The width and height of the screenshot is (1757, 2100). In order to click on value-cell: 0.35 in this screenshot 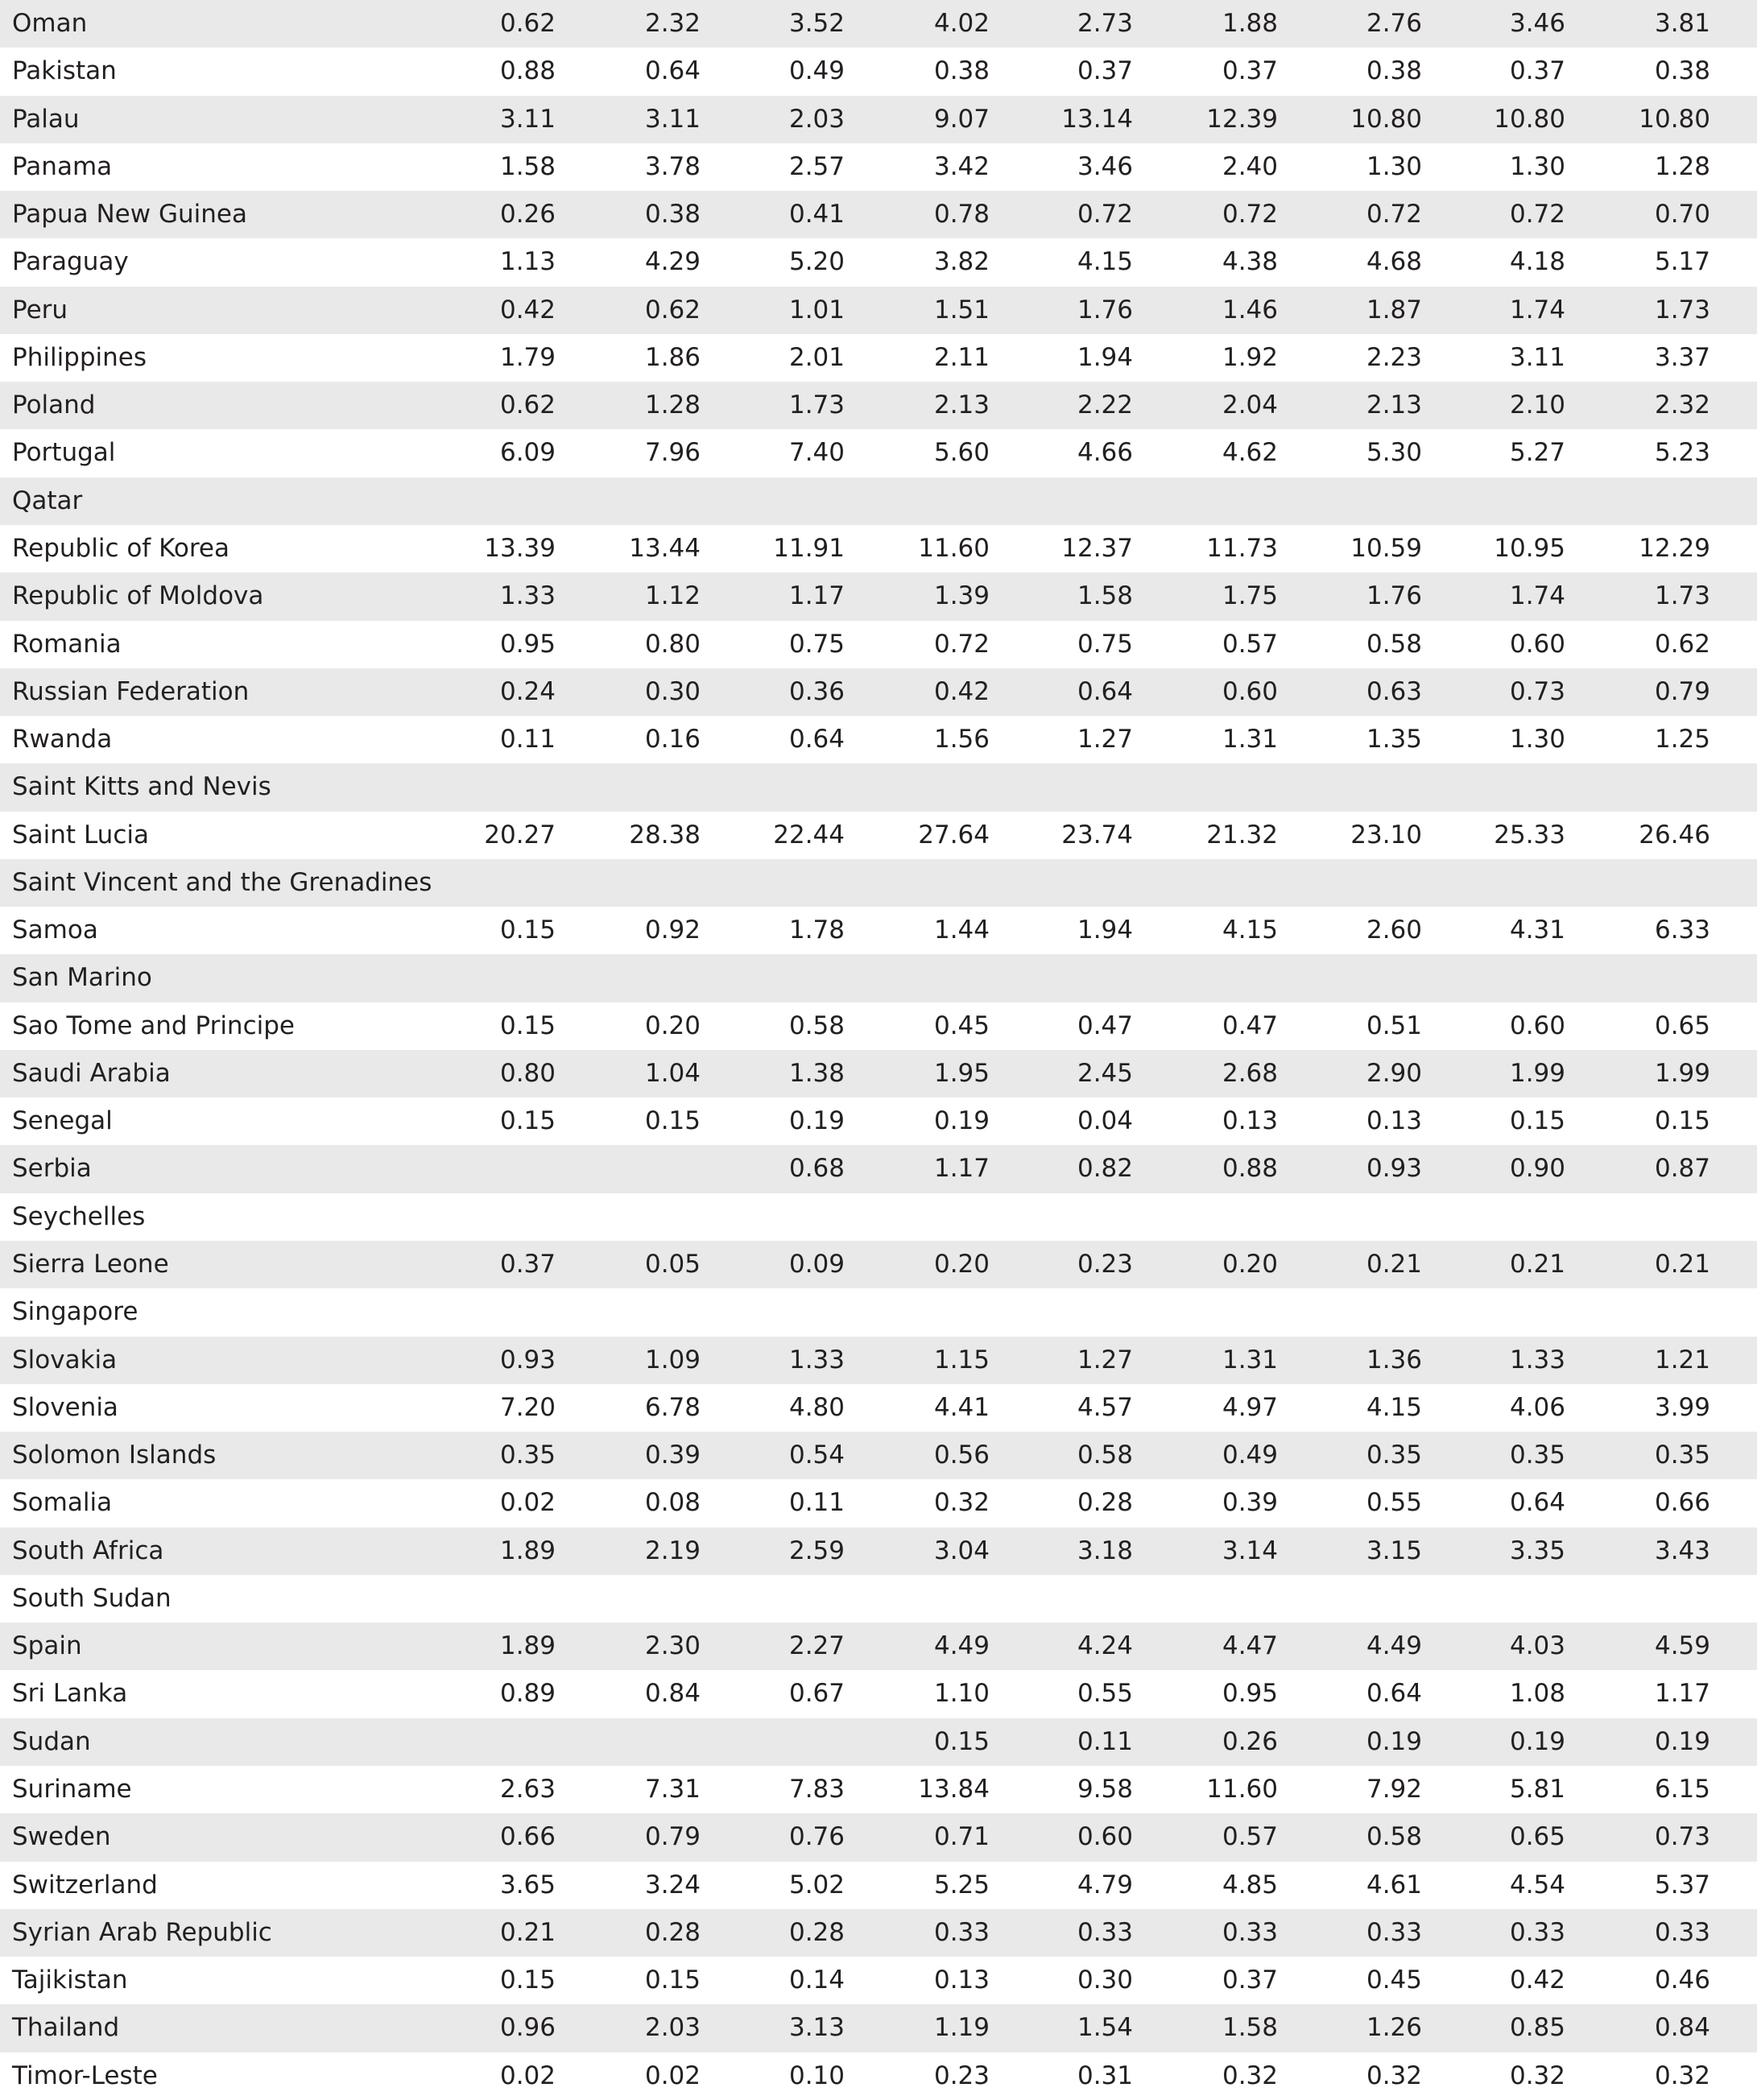, I will do `click(527, 1455)`.